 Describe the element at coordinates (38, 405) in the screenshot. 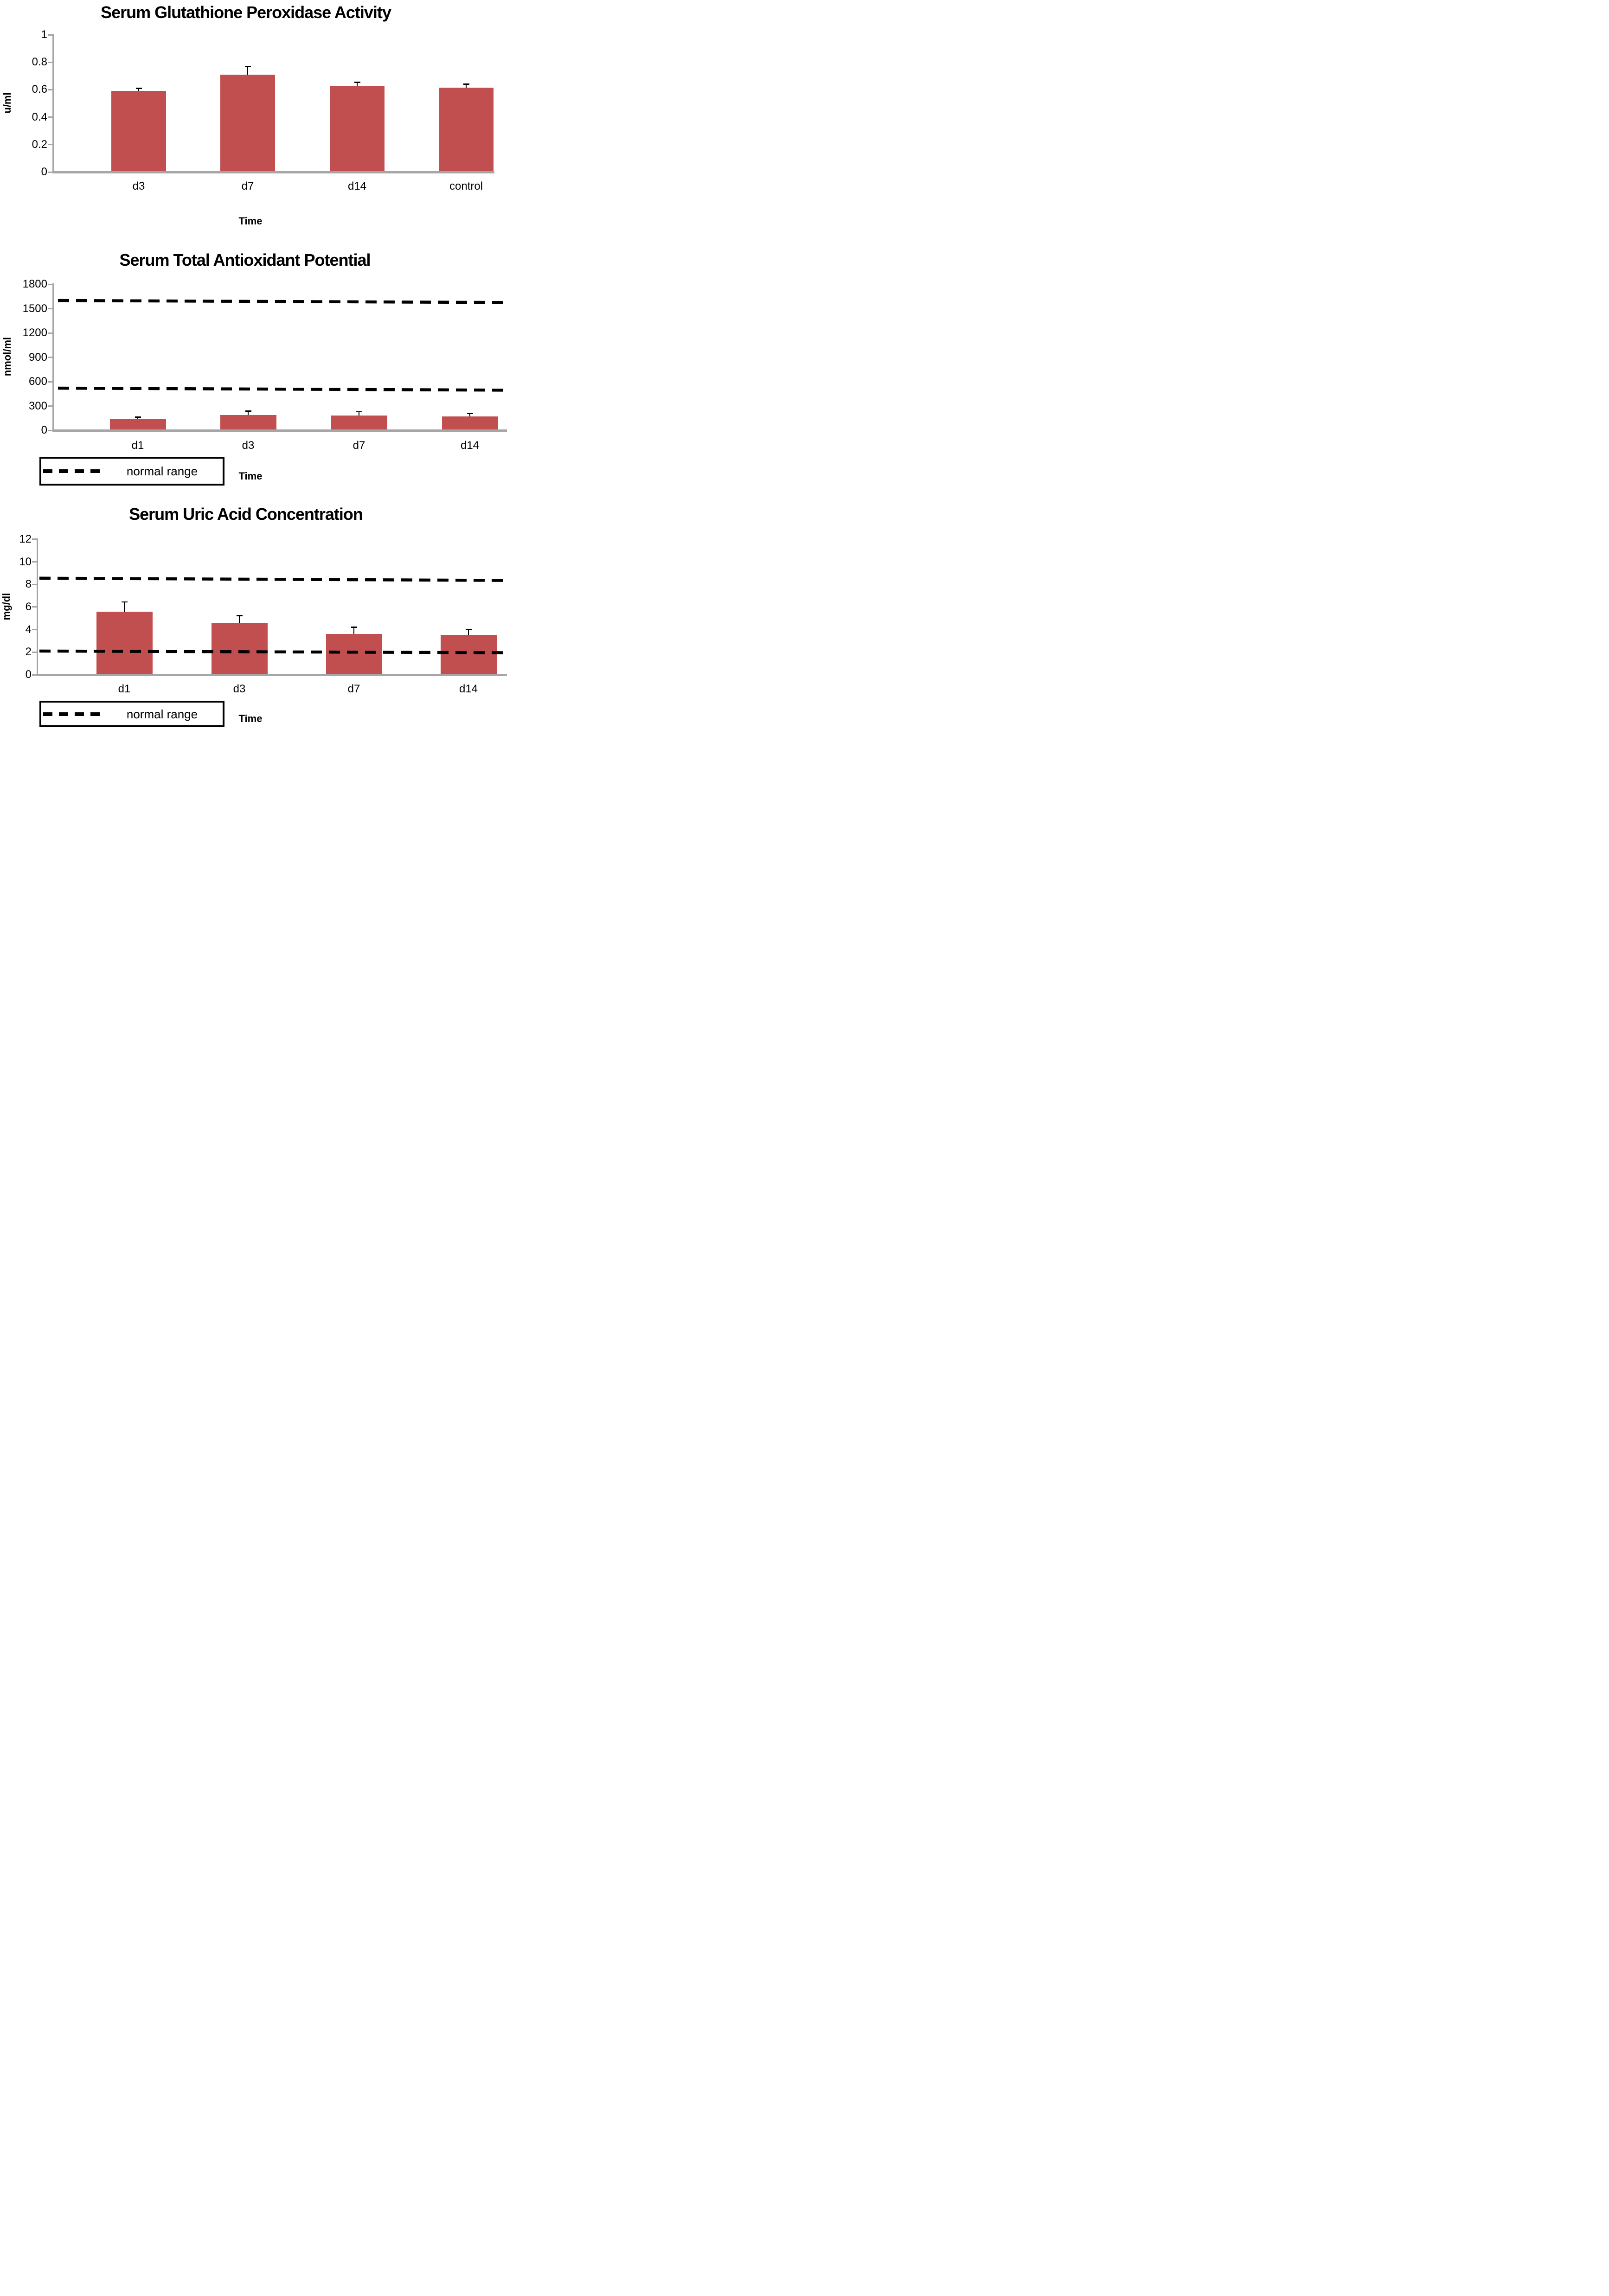

I see `y-tick-label: 300` at that location.